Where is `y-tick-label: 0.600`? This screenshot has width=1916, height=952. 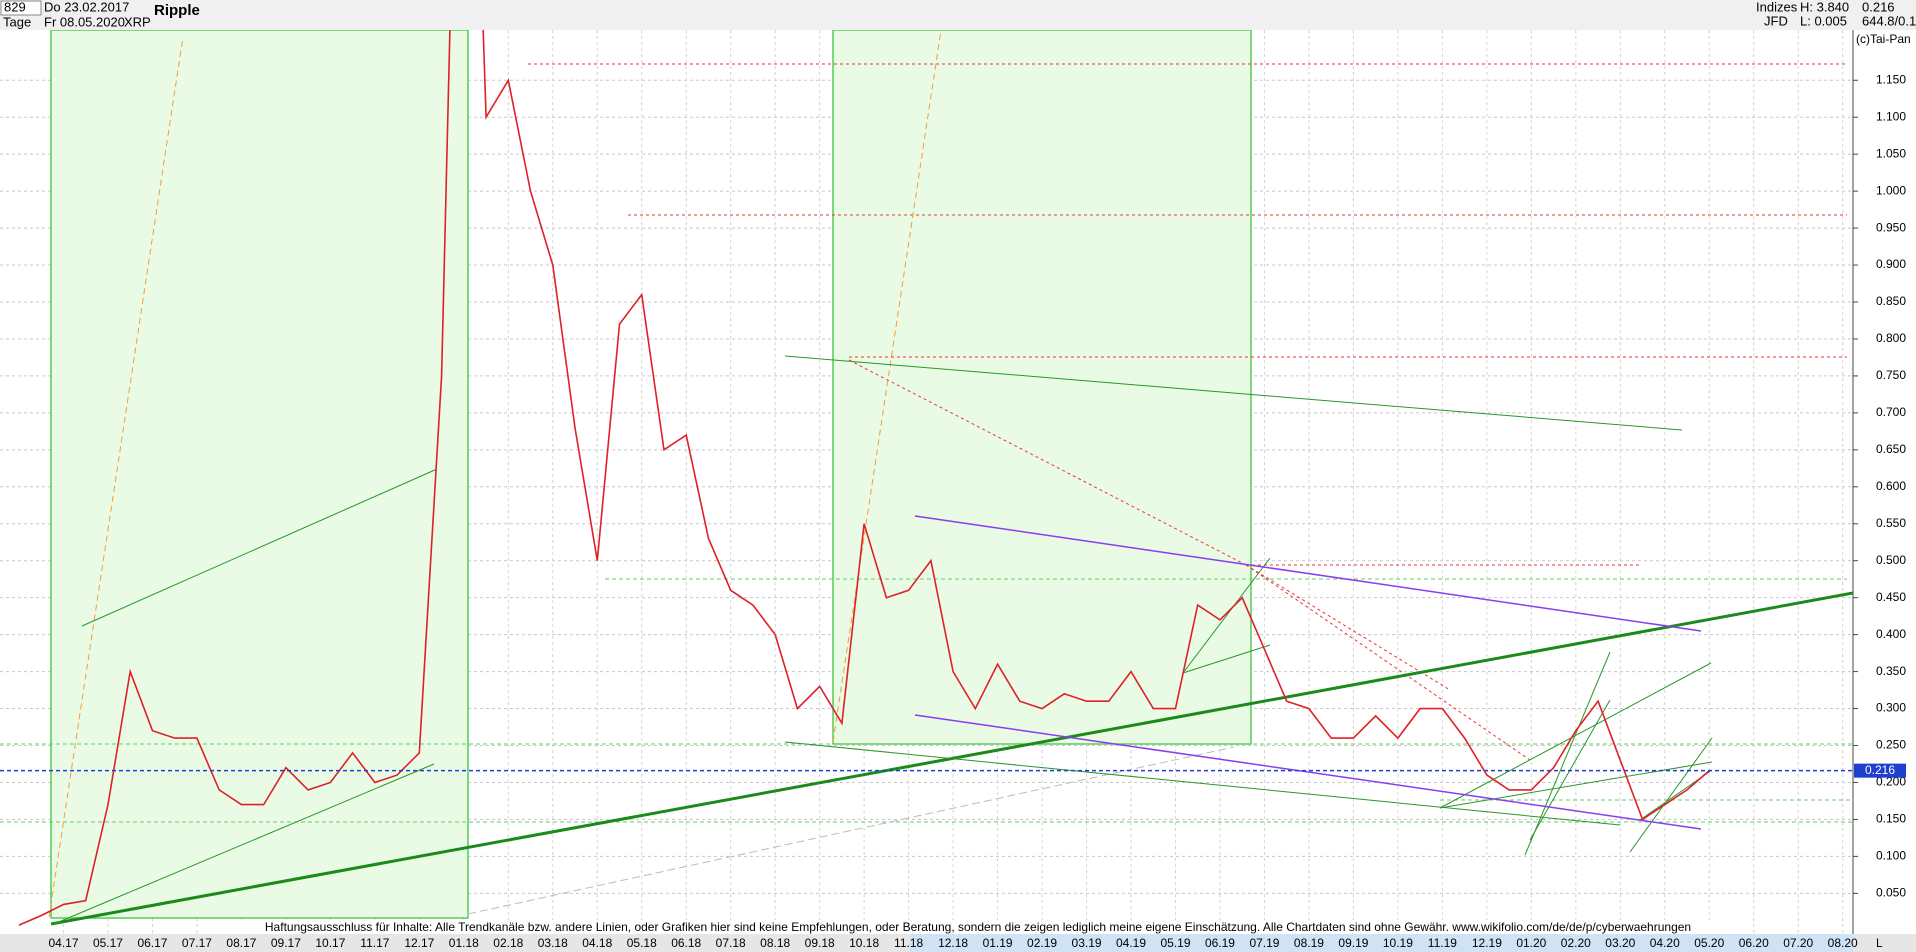 y-tick-label: 0.600 is located at coordinates (1891, 486).